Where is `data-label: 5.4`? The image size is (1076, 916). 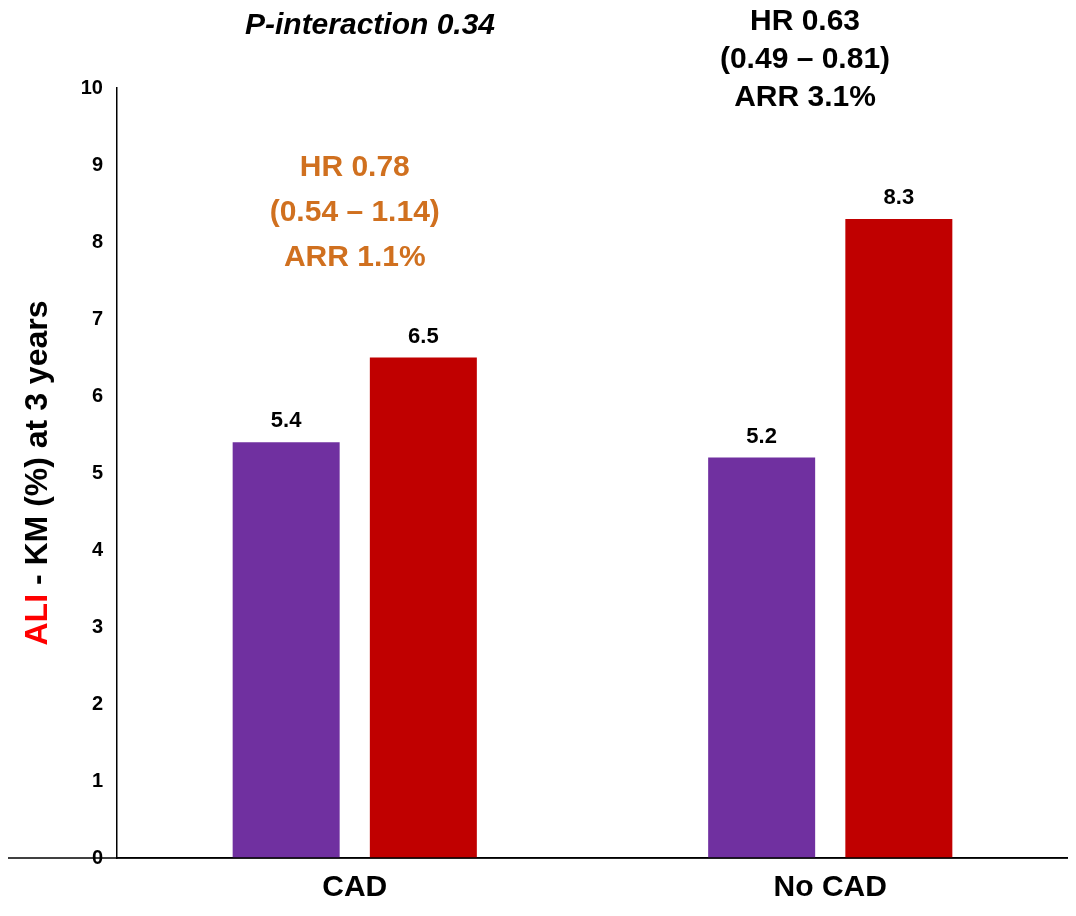 data-label: 5.4 is located at coordinates (286, 420).